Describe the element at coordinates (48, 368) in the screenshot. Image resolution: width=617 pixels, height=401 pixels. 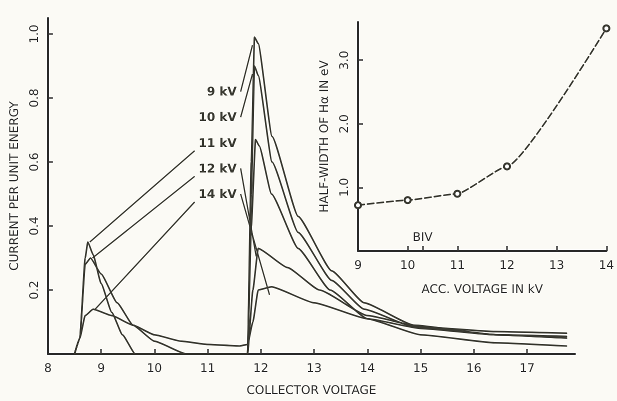
I see `x-tick-label: 8` at that location.